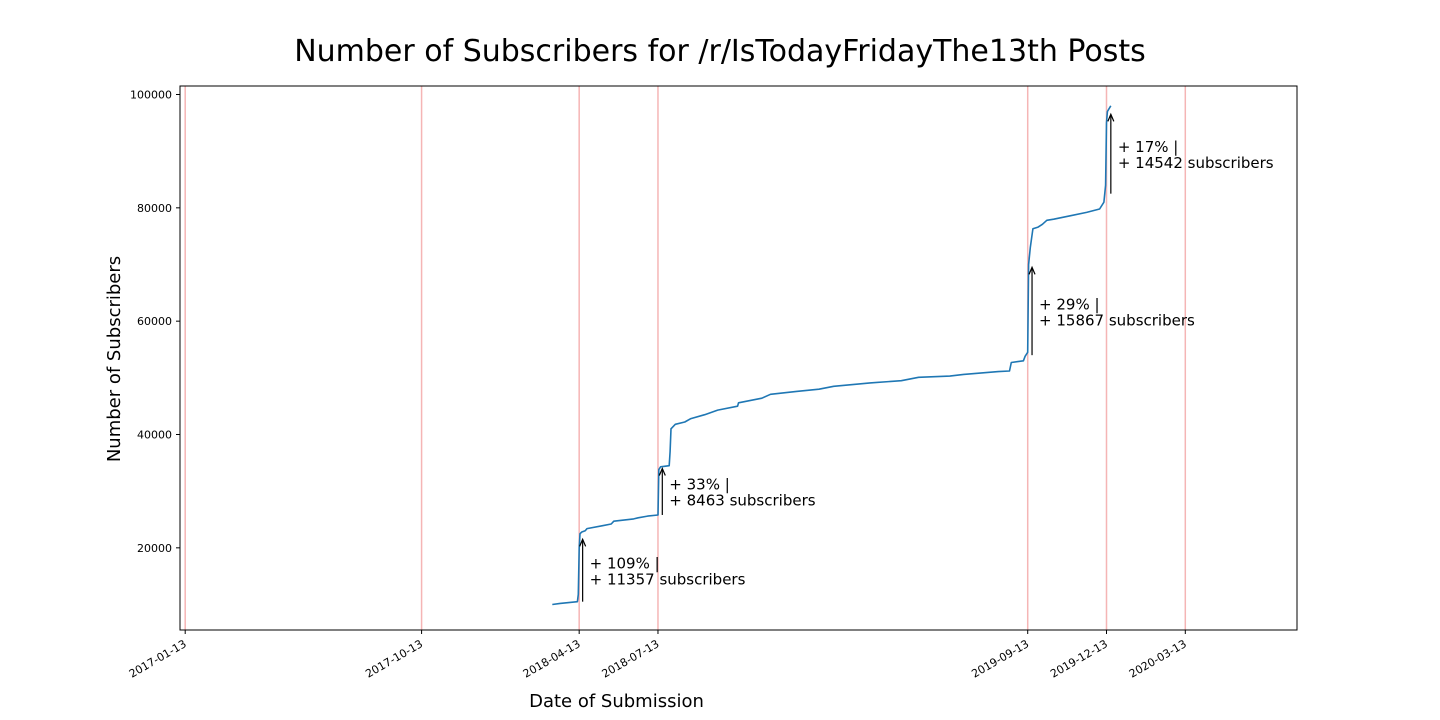 Image resolution: width=1440 pixels, height=720 pixels. Describe the element at coordinates (154, 435) in the screenshot. I see `y-tick-label: 40000` at that location.